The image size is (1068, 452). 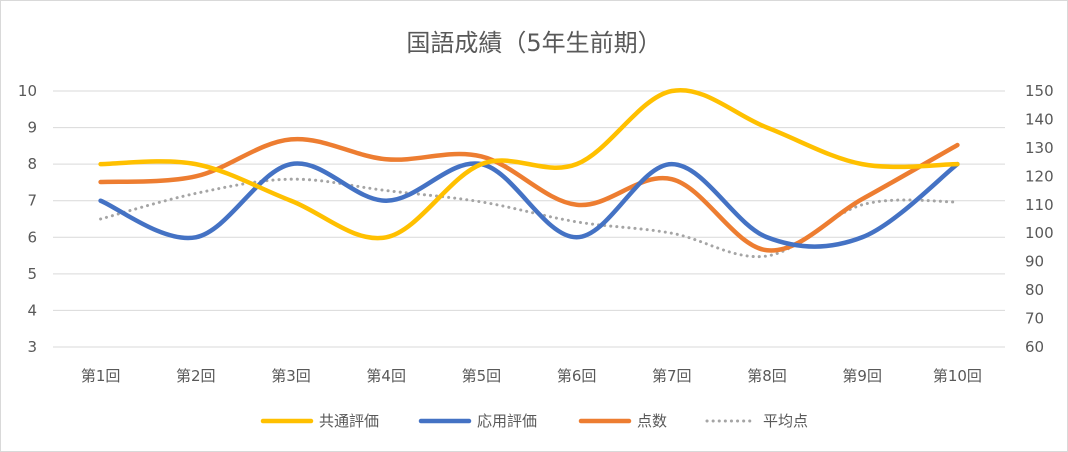 I want to click on x-tick-label: 第5回, so click(x=482, y=376).